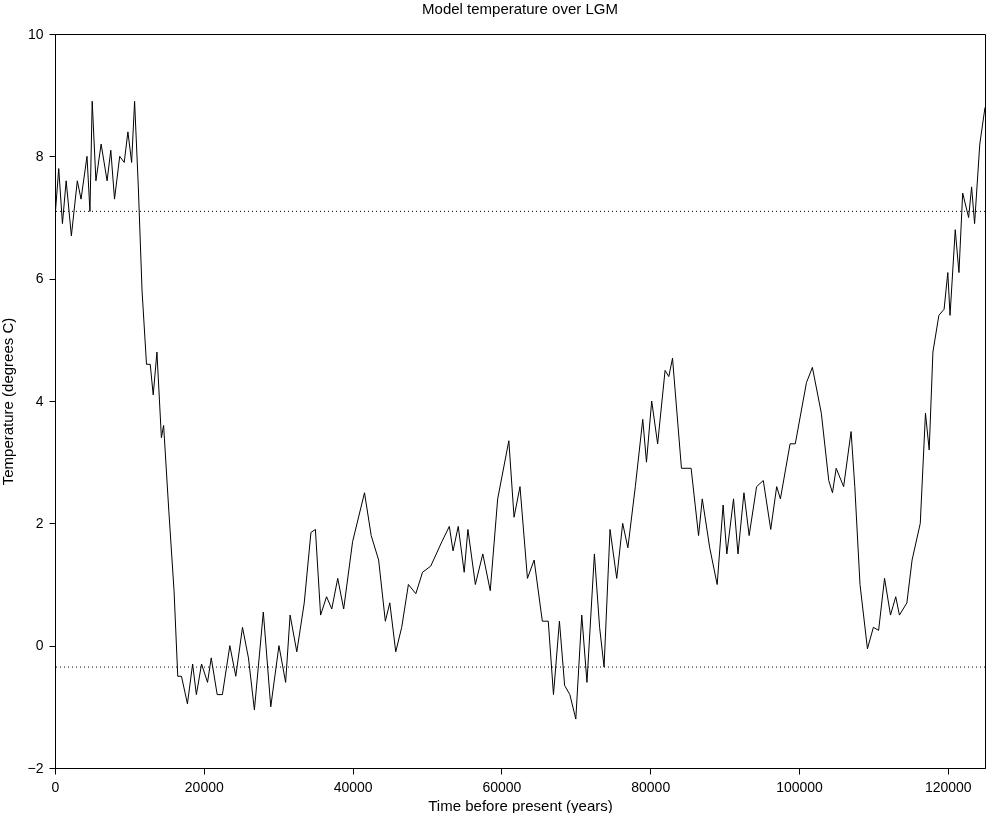  What do you see at coordinates (39, 522) in the screenshot?
I see `y-tick-label: 2` at bounding box center [39, 522].